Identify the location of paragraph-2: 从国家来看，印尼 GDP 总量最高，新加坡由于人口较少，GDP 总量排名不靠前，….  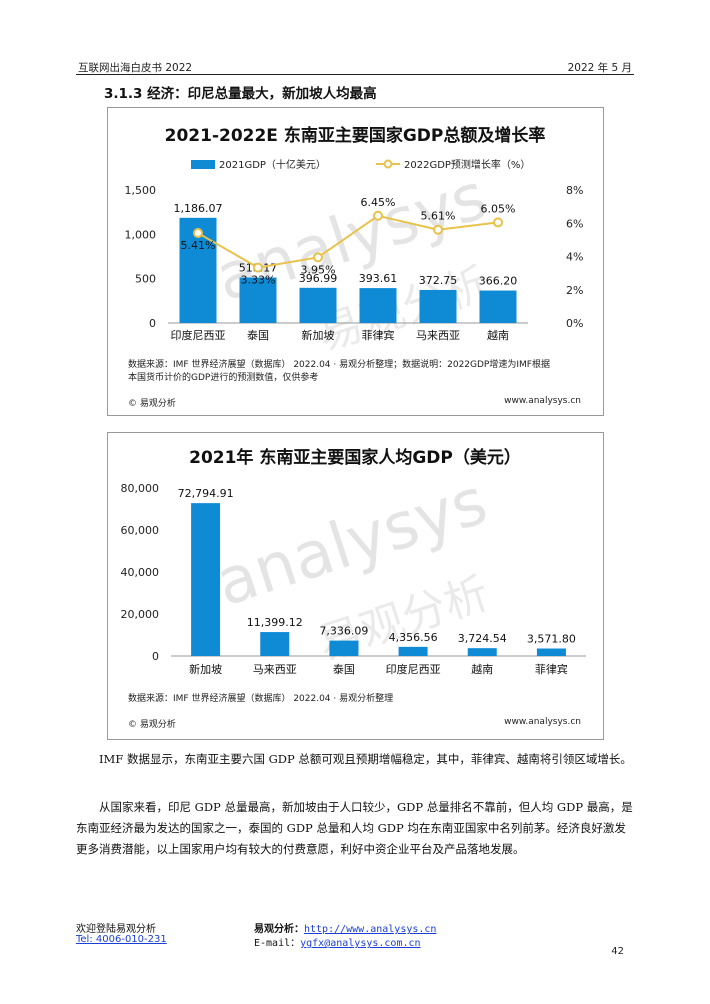
(354, 828).